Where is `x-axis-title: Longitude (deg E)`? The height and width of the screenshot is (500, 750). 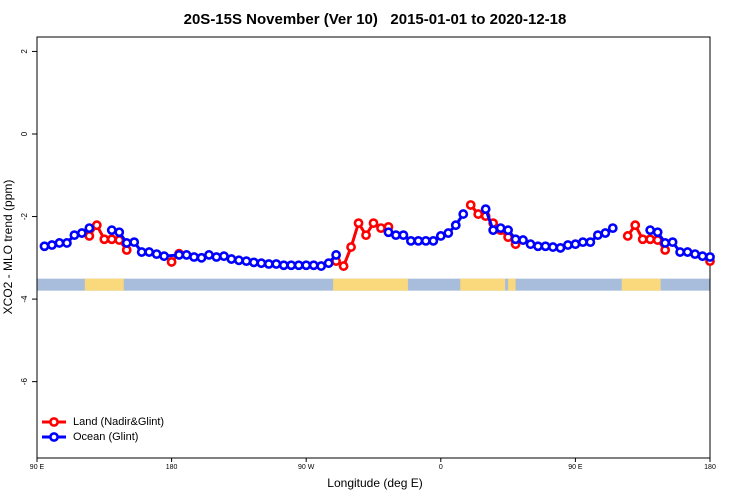
x-axis-title: Longitude (deg E) is located at coordinates (374, 483).